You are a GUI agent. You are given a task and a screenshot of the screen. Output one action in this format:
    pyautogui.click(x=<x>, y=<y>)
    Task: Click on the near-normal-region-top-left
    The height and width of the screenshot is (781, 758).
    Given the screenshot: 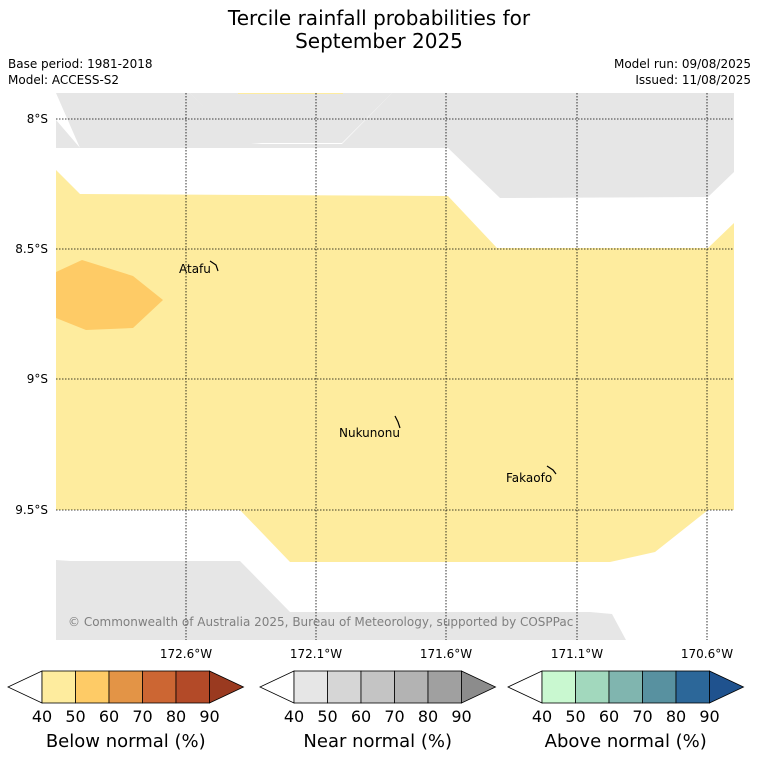 What is the action you would take?
    pyautogui.click(x=224, y=120)
    